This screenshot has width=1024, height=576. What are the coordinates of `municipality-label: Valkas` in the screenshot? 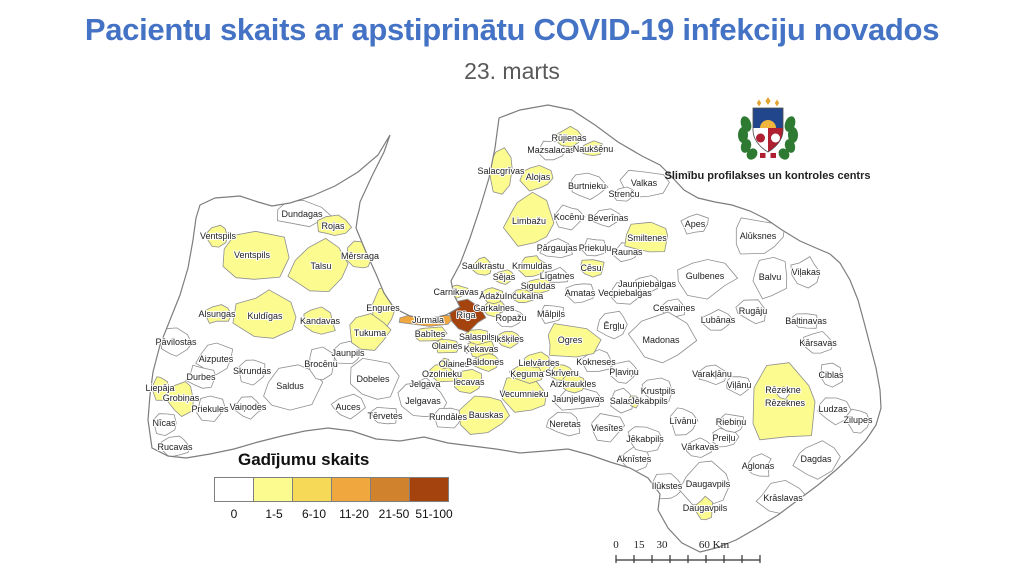 It's located at (644, 183).